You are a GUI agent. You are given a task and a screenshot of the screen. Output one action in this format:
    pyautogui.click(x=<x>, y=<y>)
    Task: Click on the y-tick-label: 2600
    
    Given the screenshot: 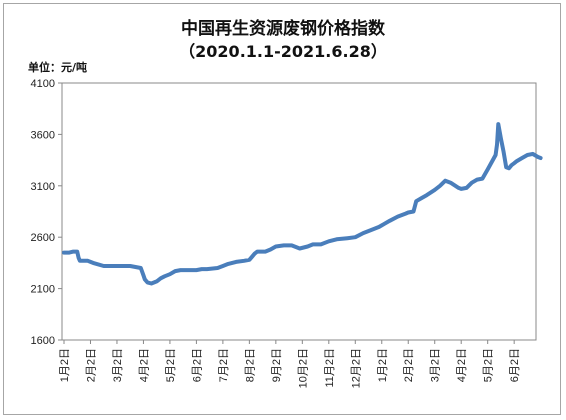 What is the action you would take?
    pyautogui.click(x=43, y=238)
    